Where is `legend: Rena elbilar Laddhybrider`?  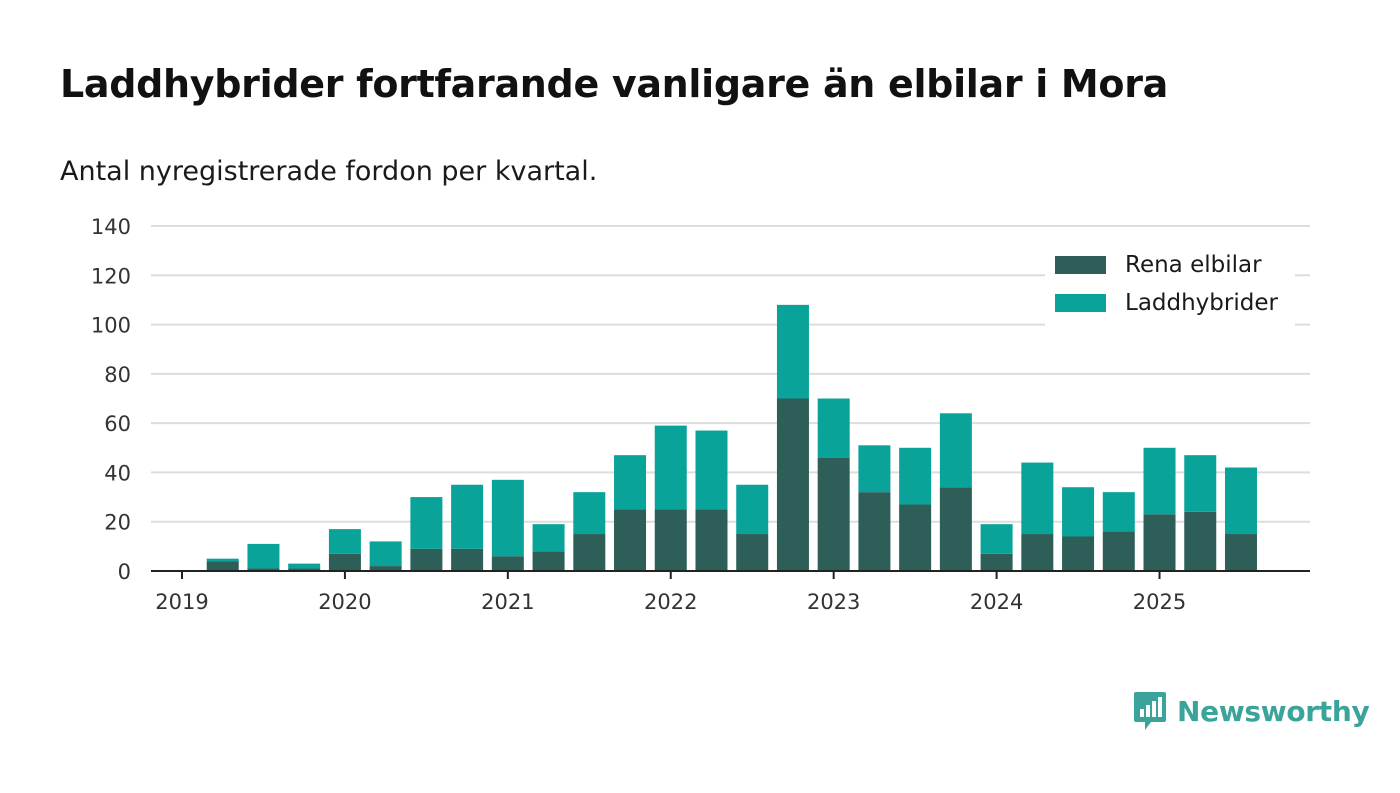
legend: Rena elbilar Laddhybrider is located at coordinates (1170, 285).